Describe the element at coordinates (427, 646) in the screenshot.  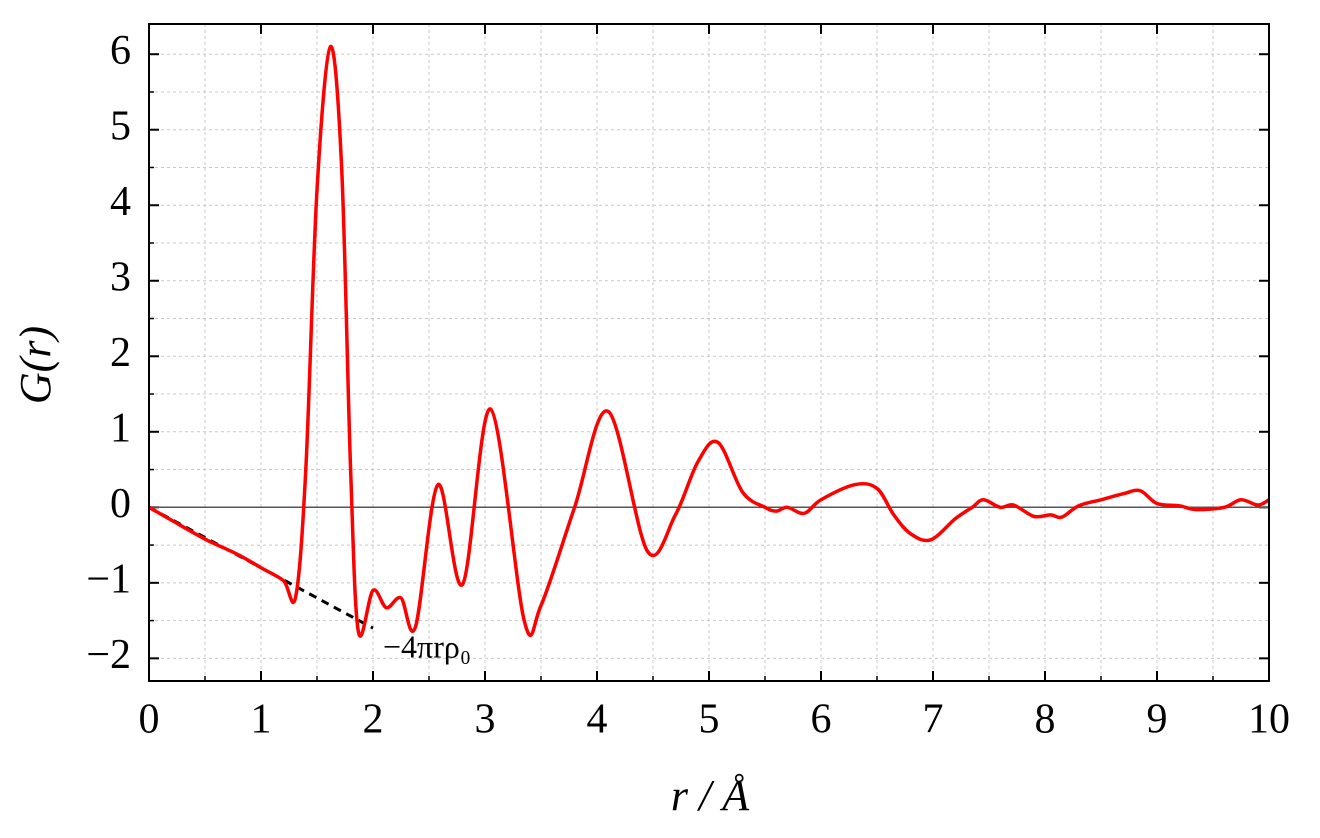
I see `annotation: −4πrρ₀` at that location.